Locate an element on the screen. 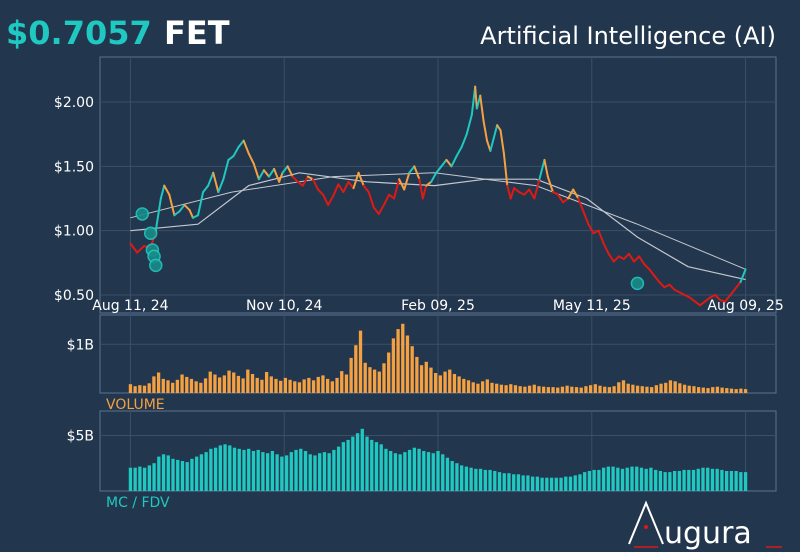 The image size is (800, 552). logo-text: ugura is located at coordinates (708, 533).